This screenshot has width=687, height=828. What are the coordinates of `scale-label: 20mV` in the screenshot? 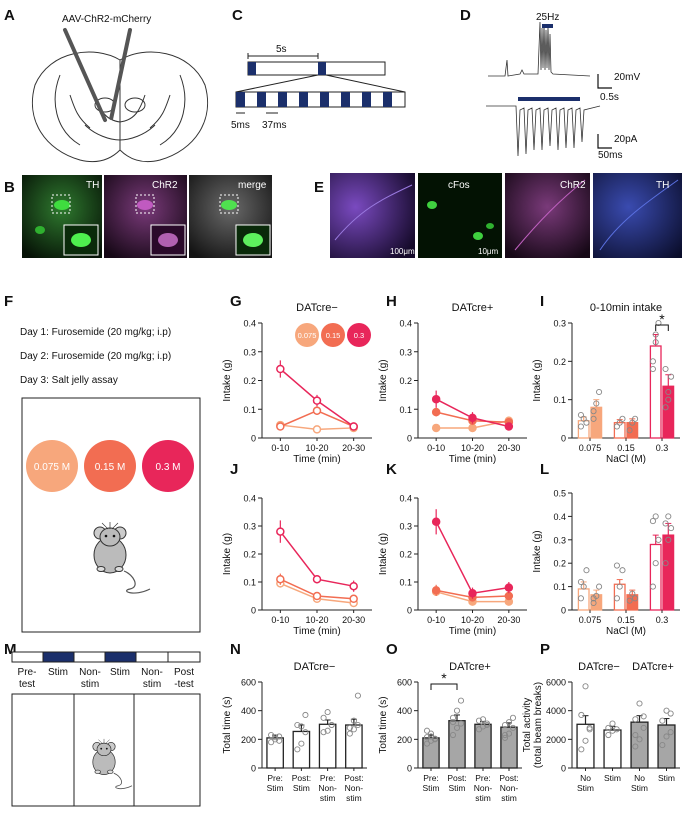 It's located at (627, 77).